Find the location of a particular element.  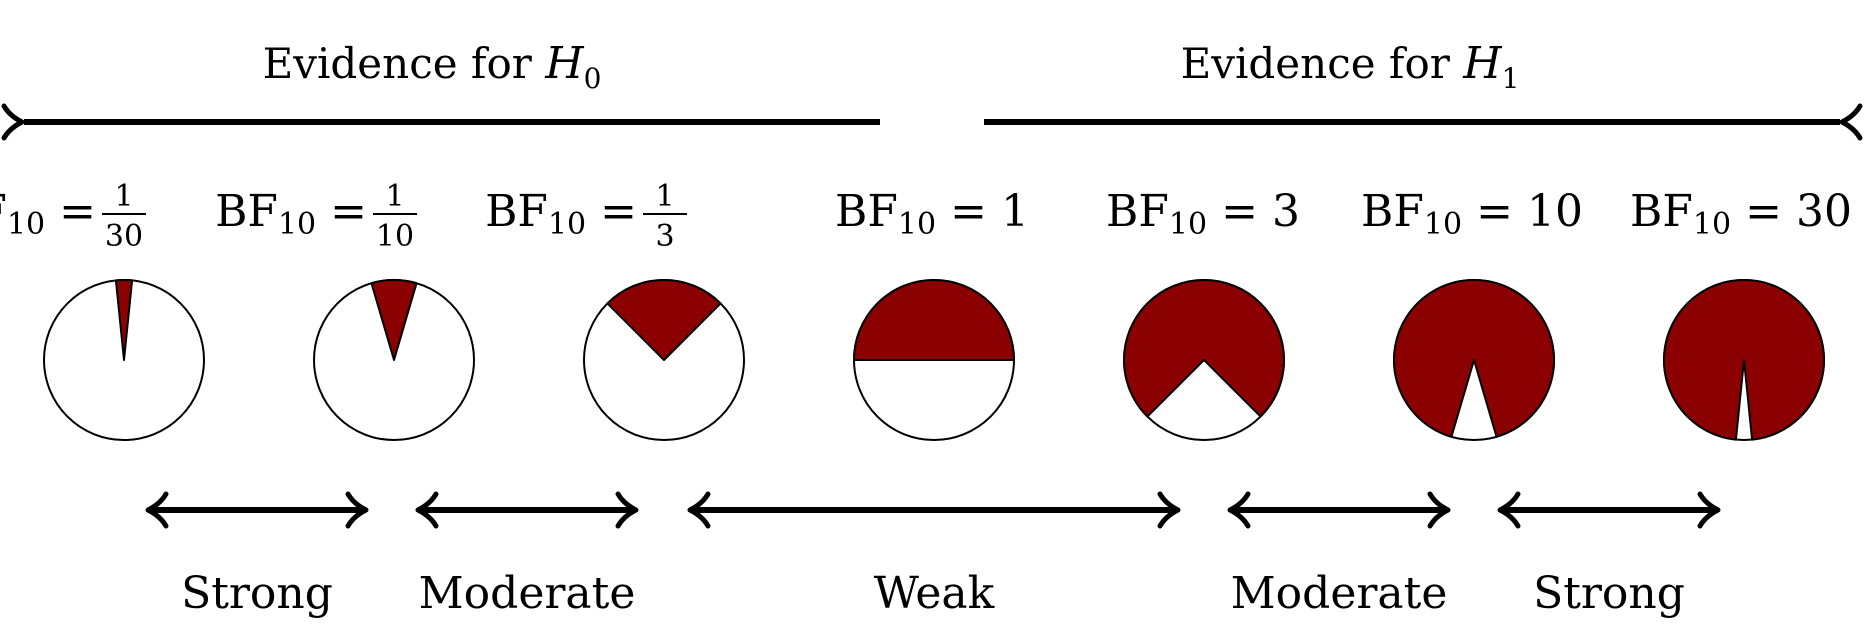

bf-label-text: BF10 = 1 is located at coordinates (932, 214).